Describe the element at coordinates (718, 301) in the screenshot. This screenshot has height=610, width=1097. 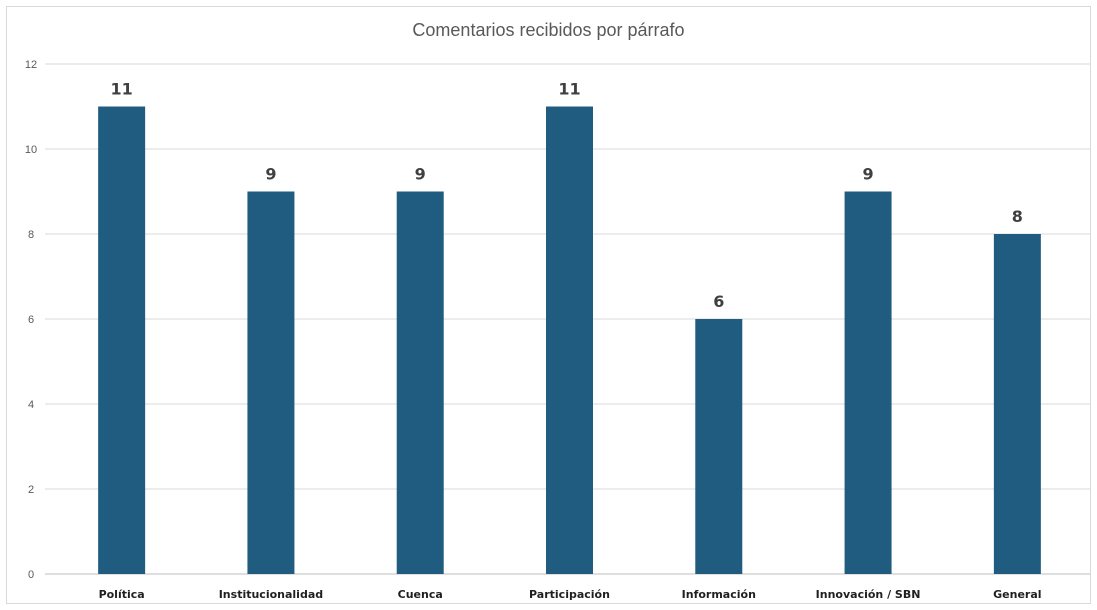
I see `data-label: 6` at that location.